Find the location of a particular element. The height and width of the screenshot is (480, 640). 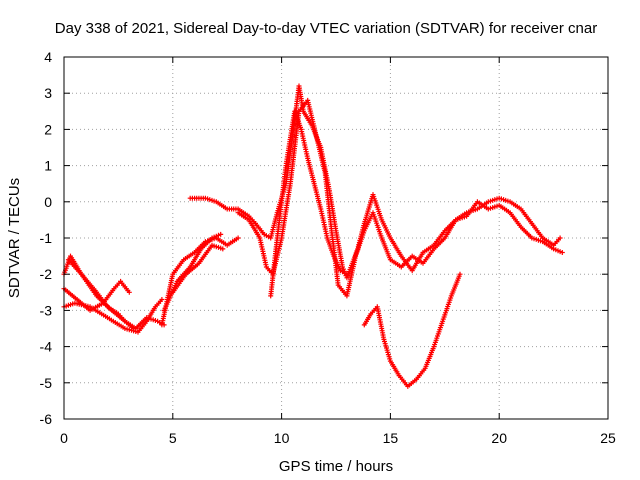

x-tick-label: 5 is located at coordinates (173, 438).